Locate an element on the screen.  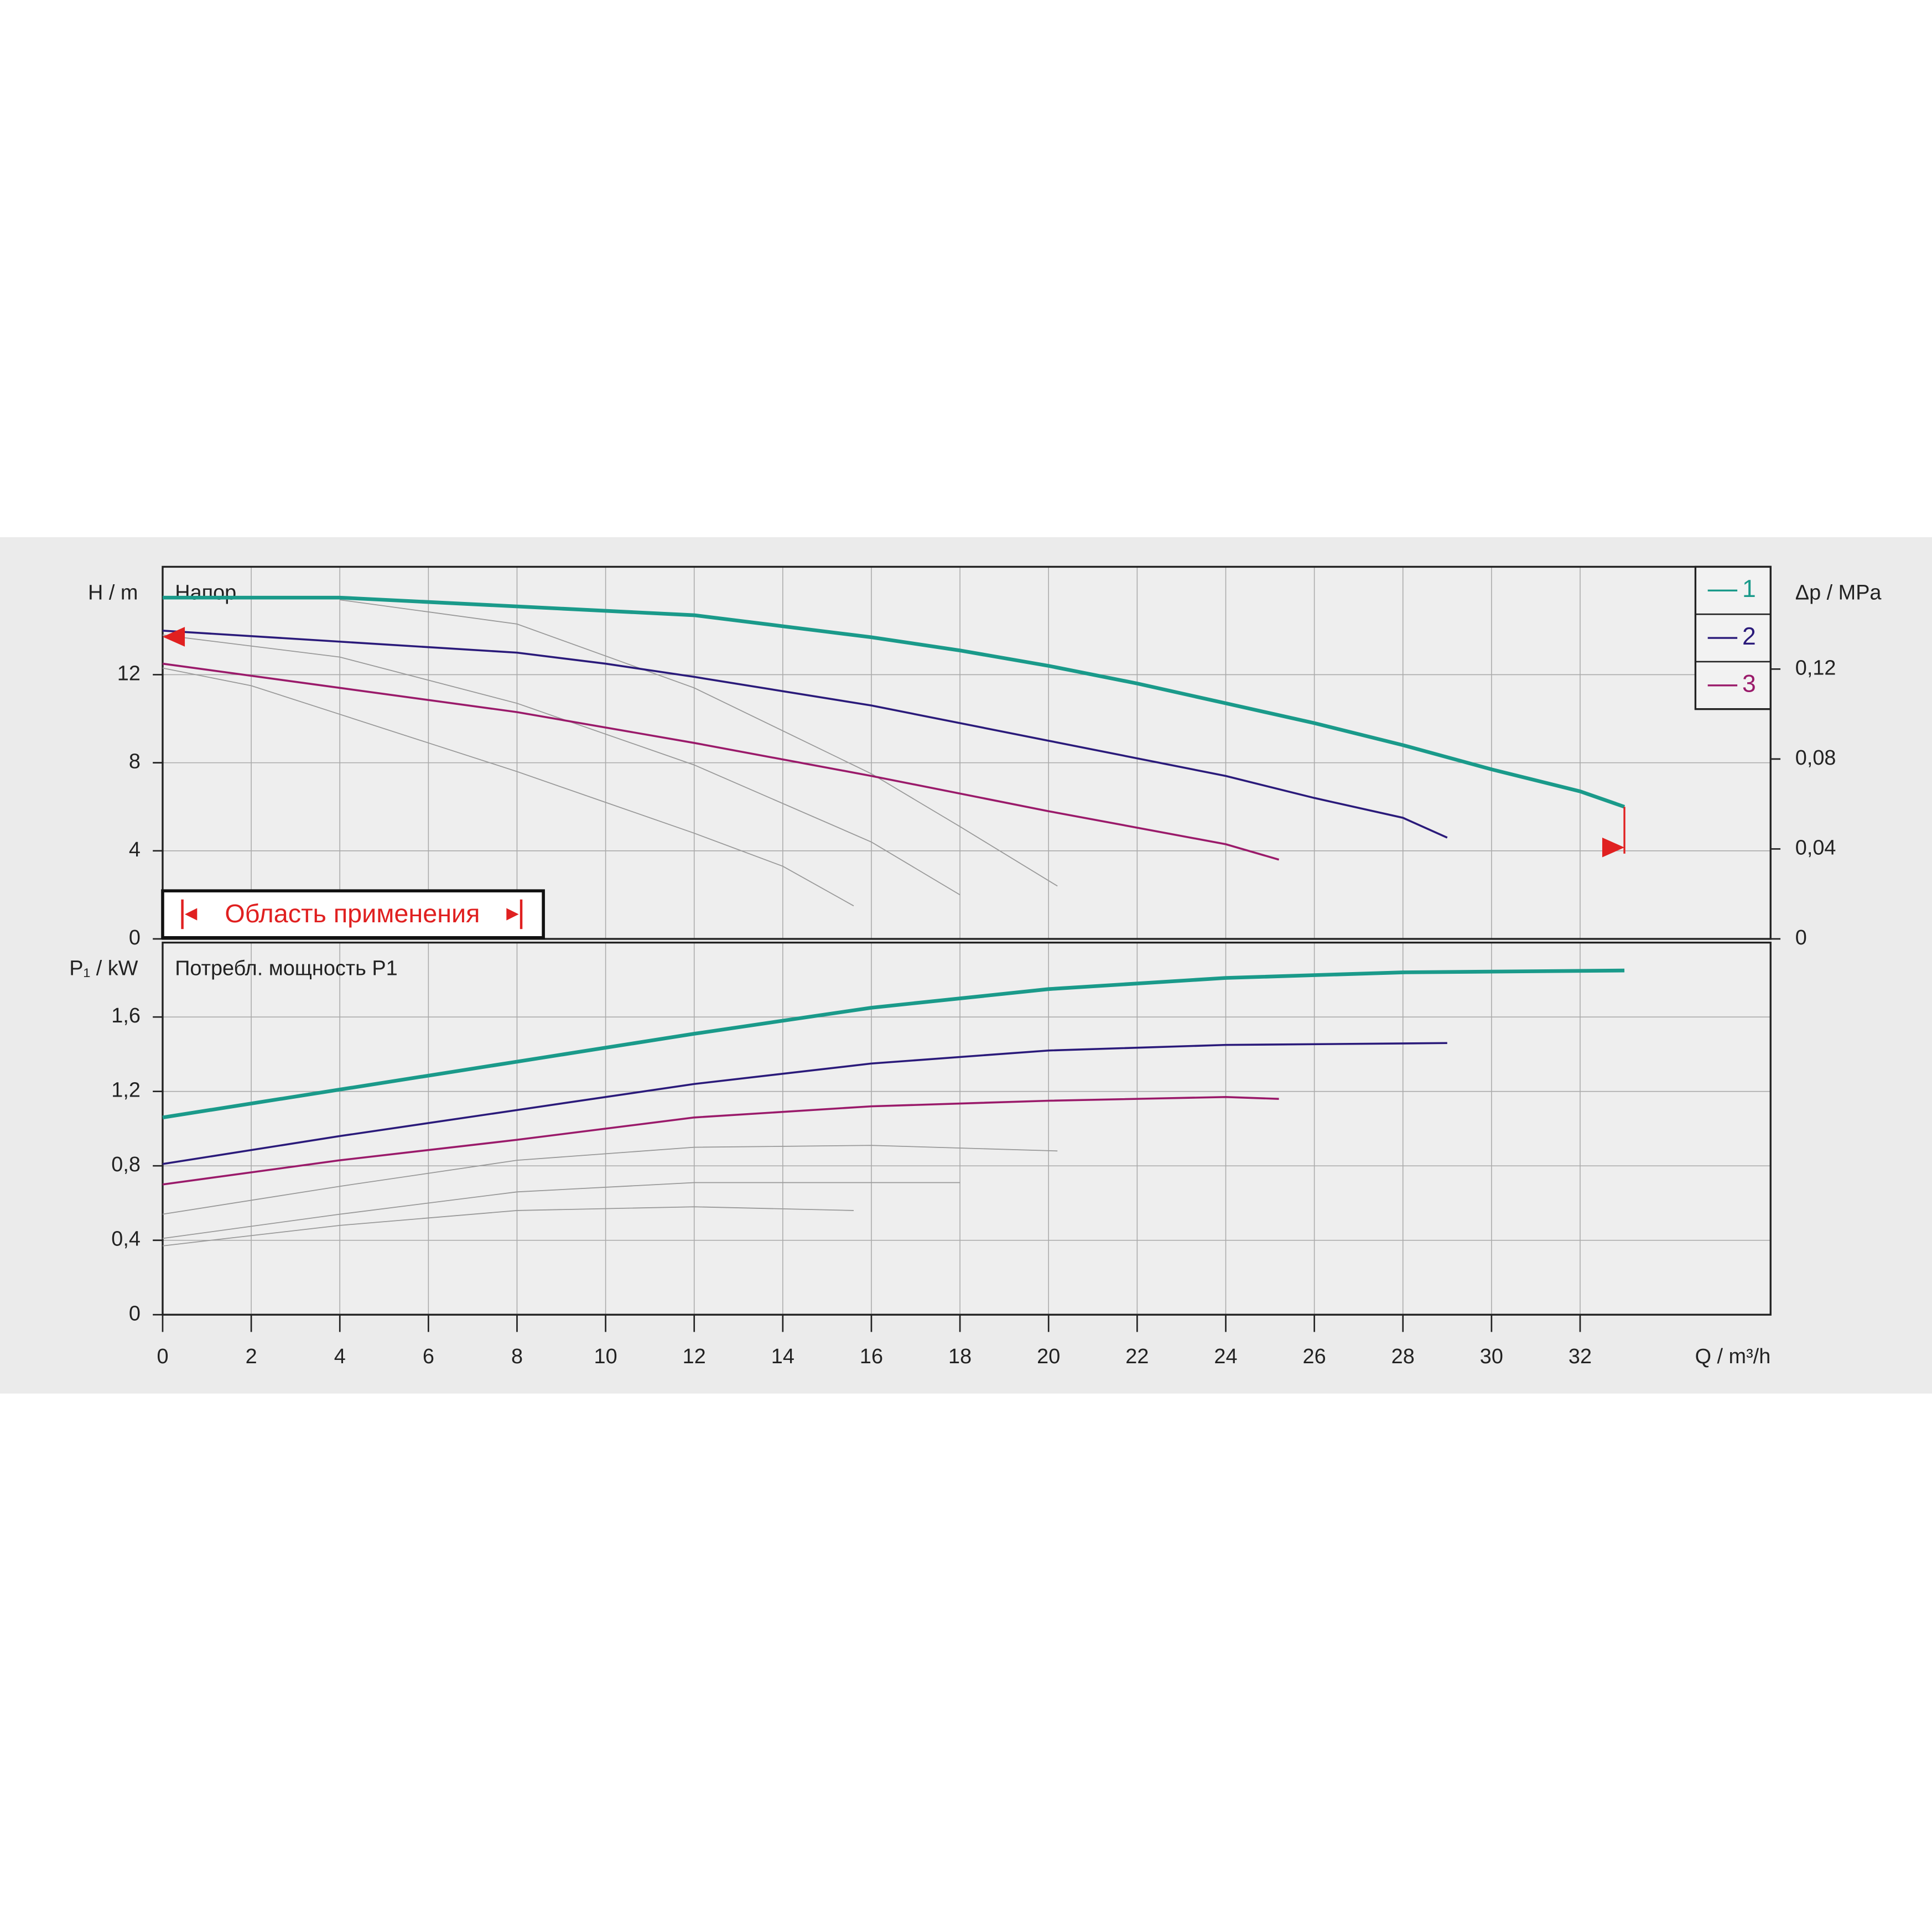
x-tick-label: 16 is located at coordinates (871, 1356).